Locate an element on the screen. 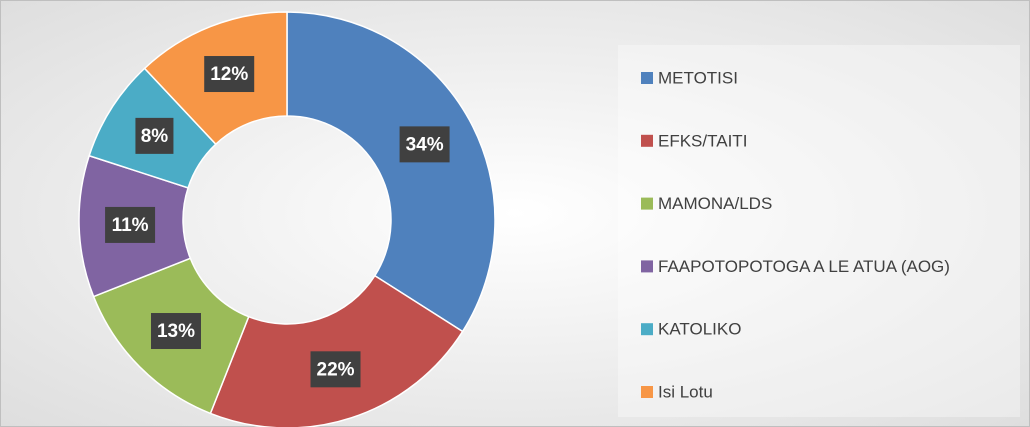 The image size is (1030, 427). data-label: 12% is located at coordinates (229, 74).